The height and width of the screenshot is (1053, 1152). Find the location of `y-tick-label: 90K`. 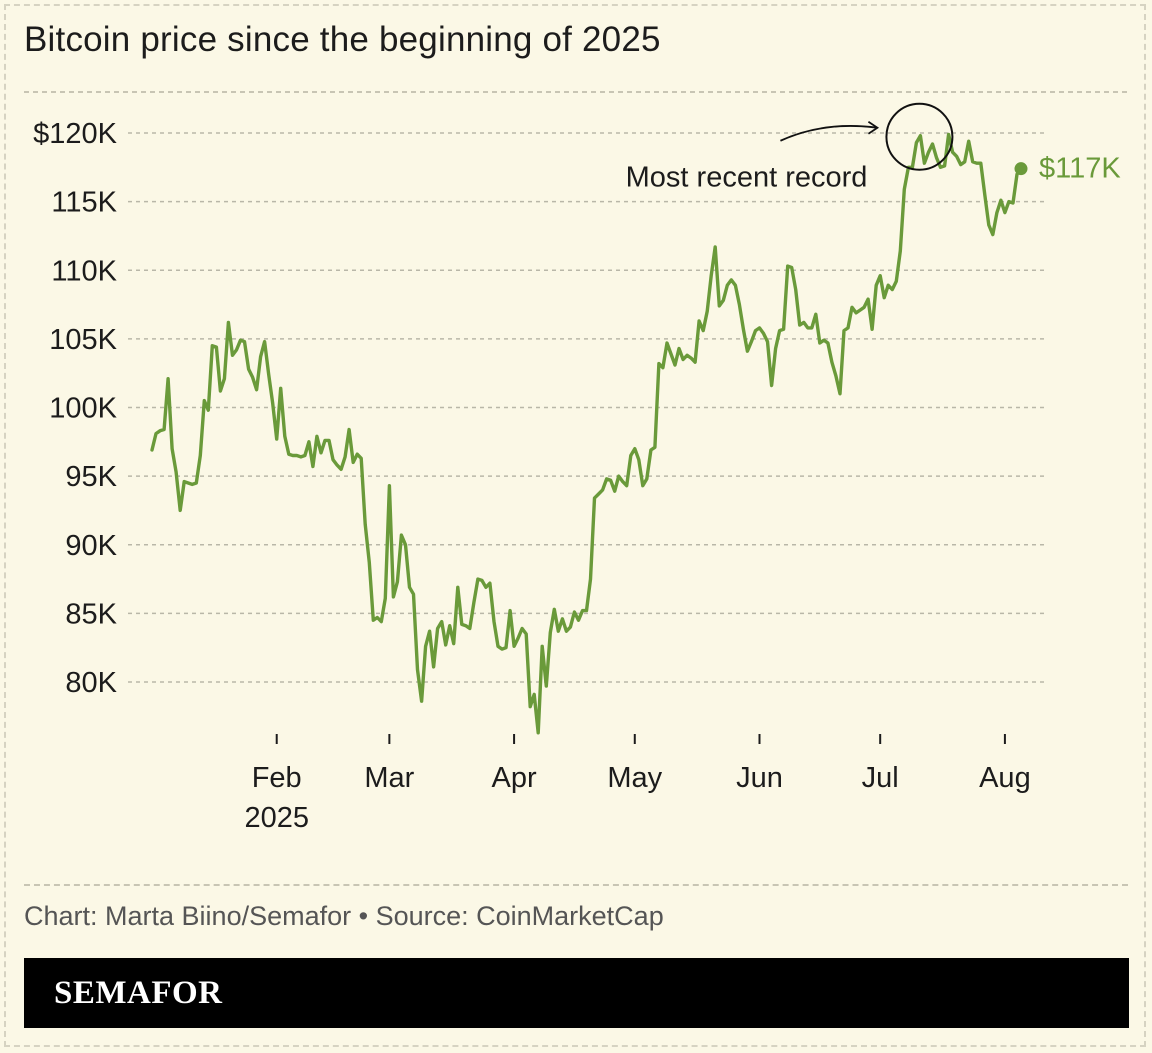

y-tick-label: 90K is located at coordinates (91, 546).